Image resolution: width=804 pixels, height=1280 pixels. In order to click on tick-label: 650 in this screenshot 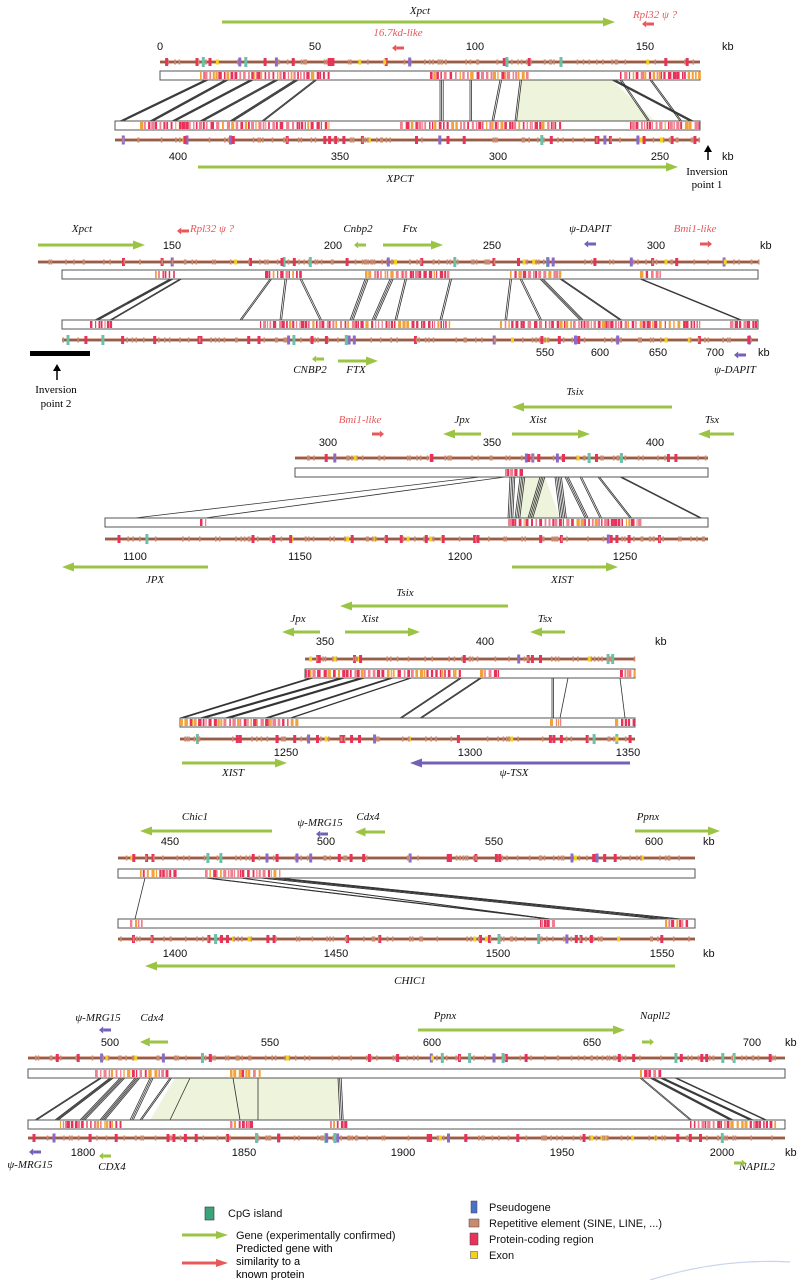, I will do `click(658, 353)`.